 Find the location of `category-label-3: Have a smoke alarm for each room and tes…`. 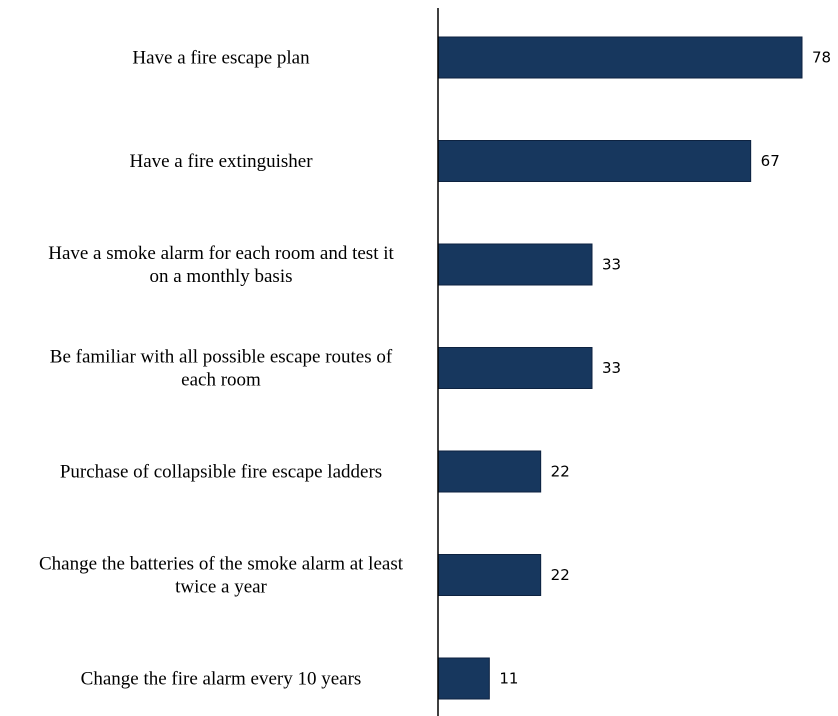

category-label-3: Have a smoke alarm for each room and tes… is located at coordinates (221, 265).